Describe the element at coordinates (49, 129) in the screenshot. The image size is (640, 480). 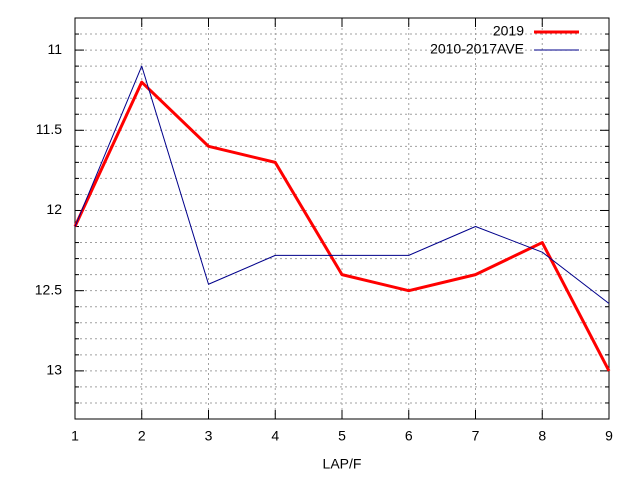
I see `y-tick-label: 11.5` at that location.